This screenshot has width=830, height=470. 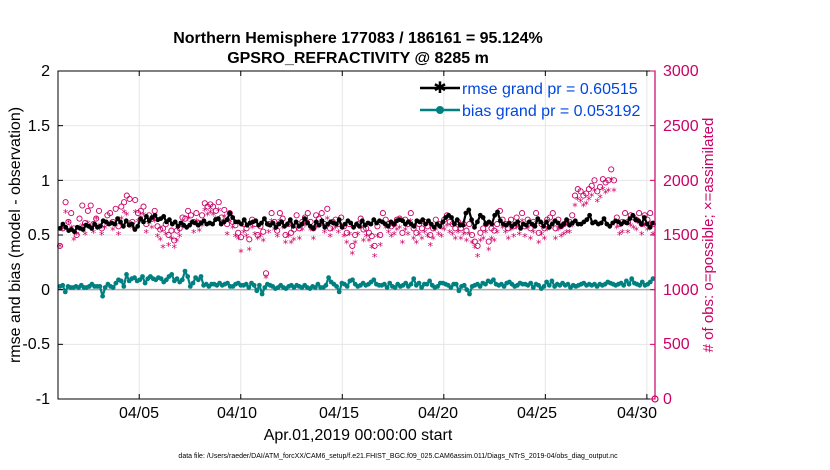 What do you see at coordinates (356, 221) in the screenshot?
I see `series-rmse` at bounding box center [356, 221].